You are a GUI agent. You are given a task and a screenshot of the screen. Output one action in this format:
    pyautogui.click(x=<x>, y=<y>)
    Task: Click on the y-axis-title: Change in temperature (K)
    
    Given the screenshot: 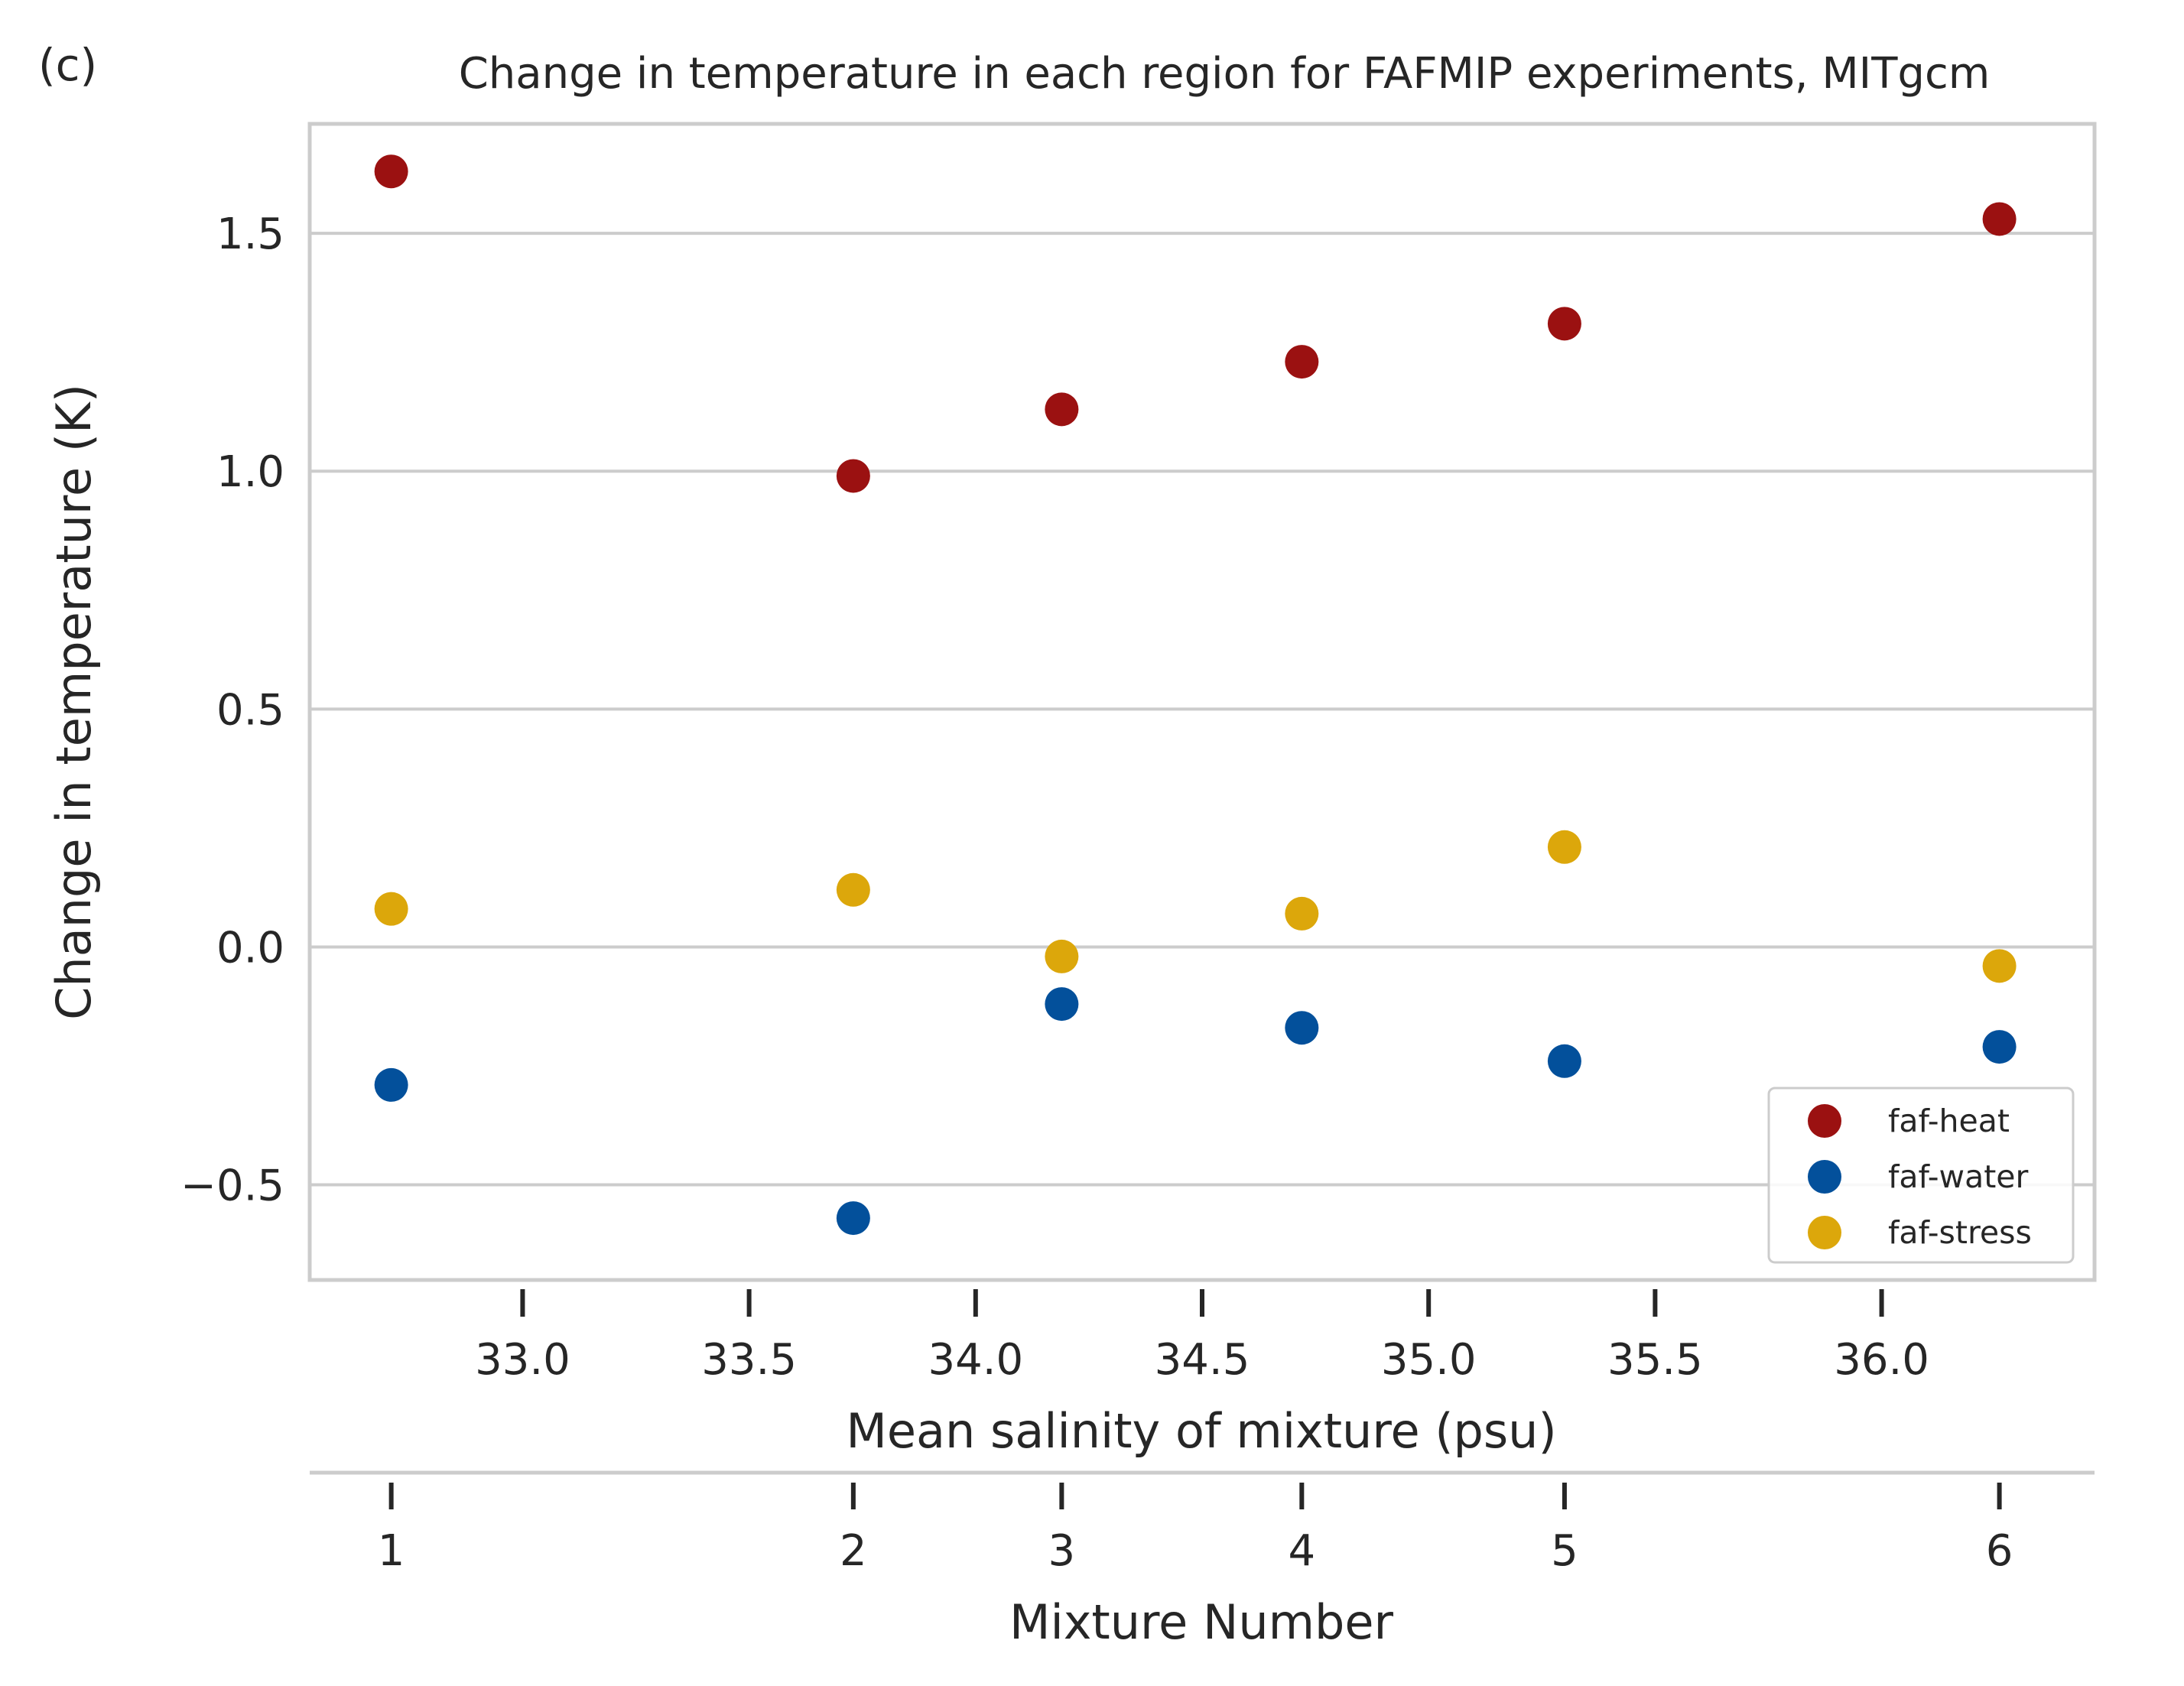 What is the action you would take?
    pyautogui.click(x=74, y=702)
    